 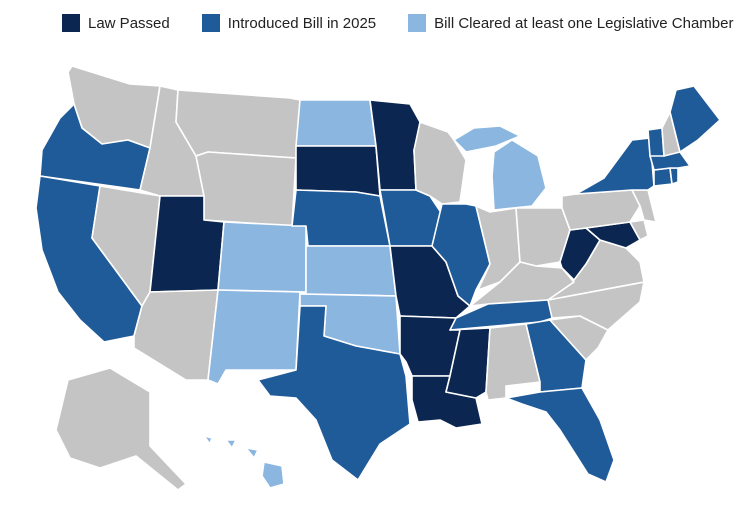 I want to click on state-mt, so click(x=238, y=124).